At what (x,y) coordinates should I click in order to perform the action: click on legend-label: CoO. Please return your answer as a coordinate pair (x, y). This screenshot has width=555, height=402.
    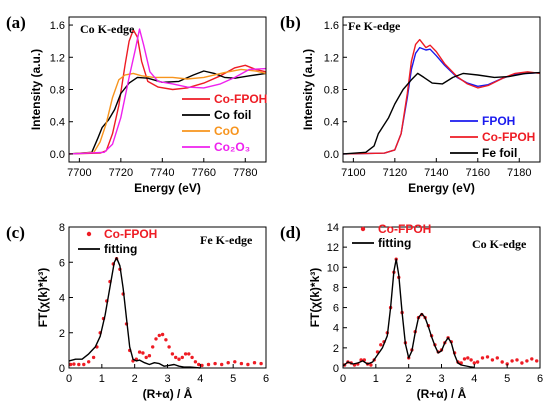
    Looking at the image, I should click on (226, 131).